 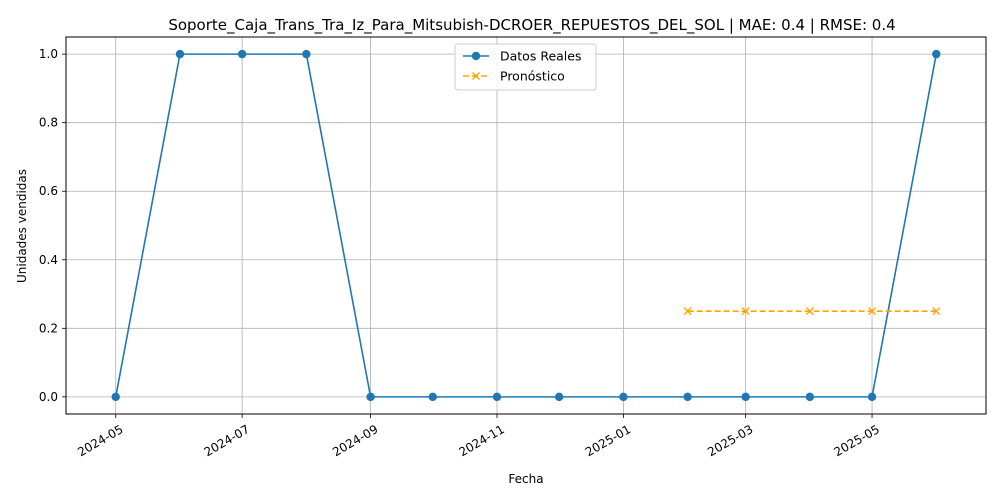 I want to click on legend-box, so click(x=525, y=67).